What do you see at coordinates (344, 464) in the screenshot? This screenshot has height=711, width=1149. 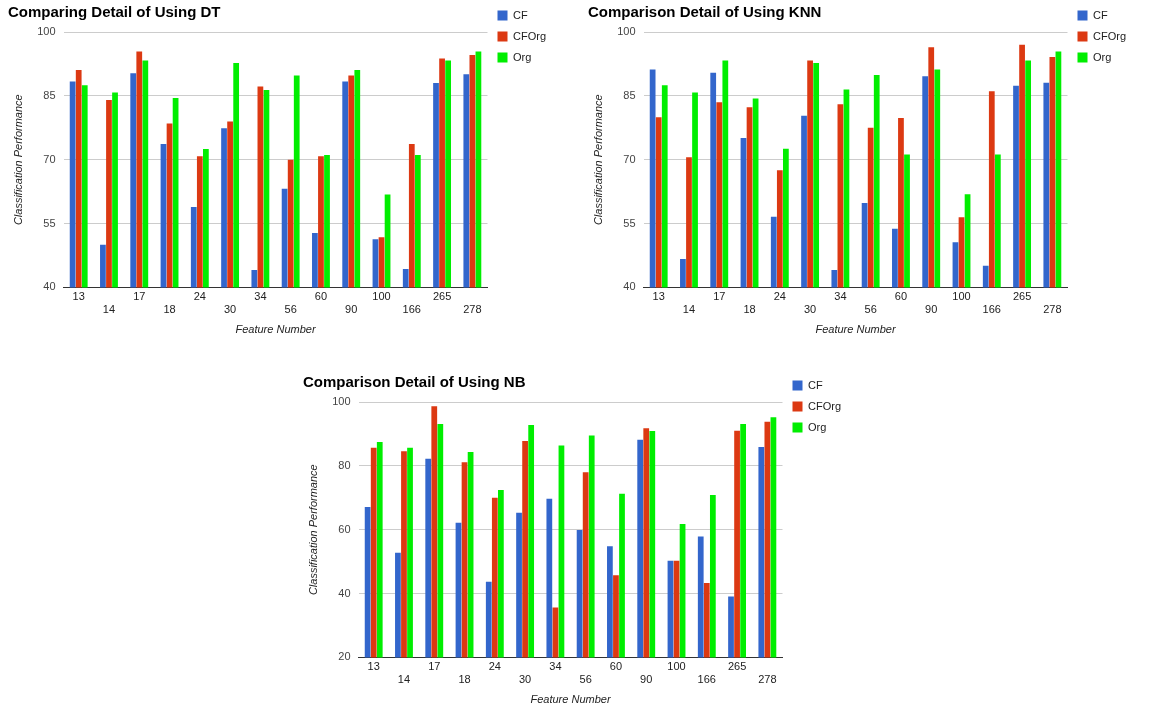 I see `y-tick-label: 80` at bounding box center [344, 464].